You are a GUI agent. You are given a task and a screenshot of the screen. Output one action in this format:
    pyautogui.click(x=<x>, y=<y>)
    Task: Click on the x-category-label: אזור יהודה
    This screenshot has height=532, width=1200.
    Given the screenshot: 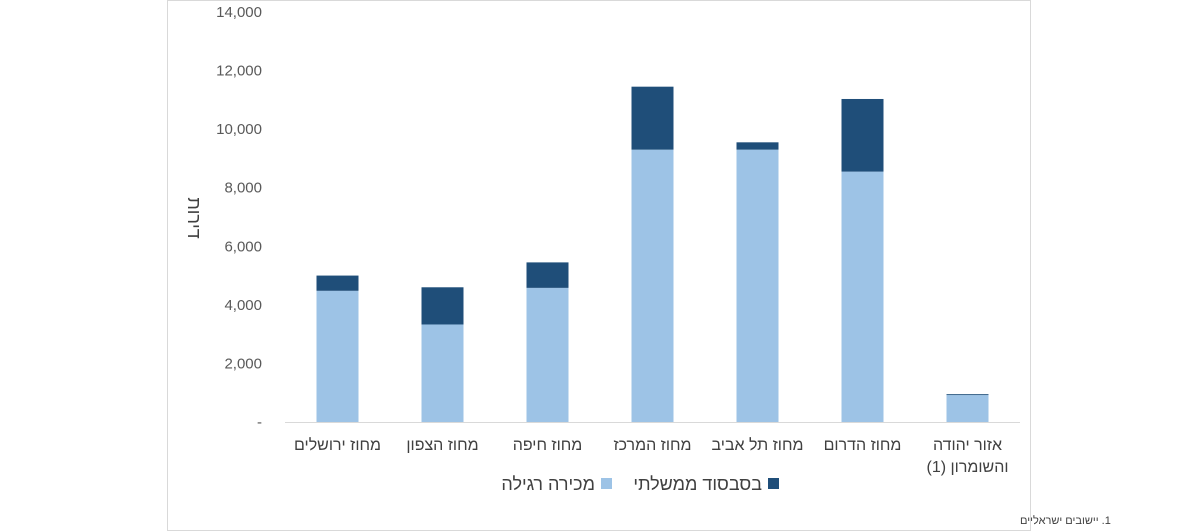 What is the action you would take?
    pyautogui.click(x=967, y=445)
    